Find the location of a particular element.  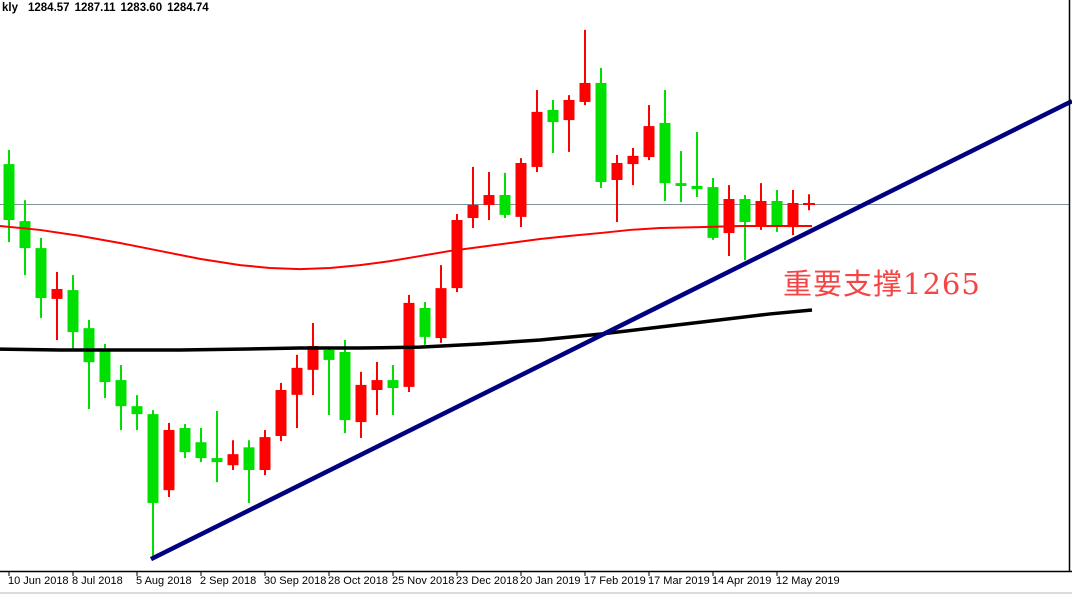

x-axis-label: 2 Sep 2018 is located at coordinates (228, 581).